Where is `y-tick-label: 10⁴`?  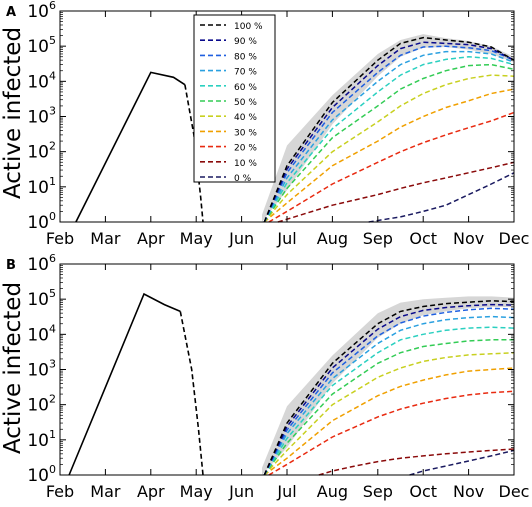 y-tick-label: 10⁴ is located at coordinates (41, 80).